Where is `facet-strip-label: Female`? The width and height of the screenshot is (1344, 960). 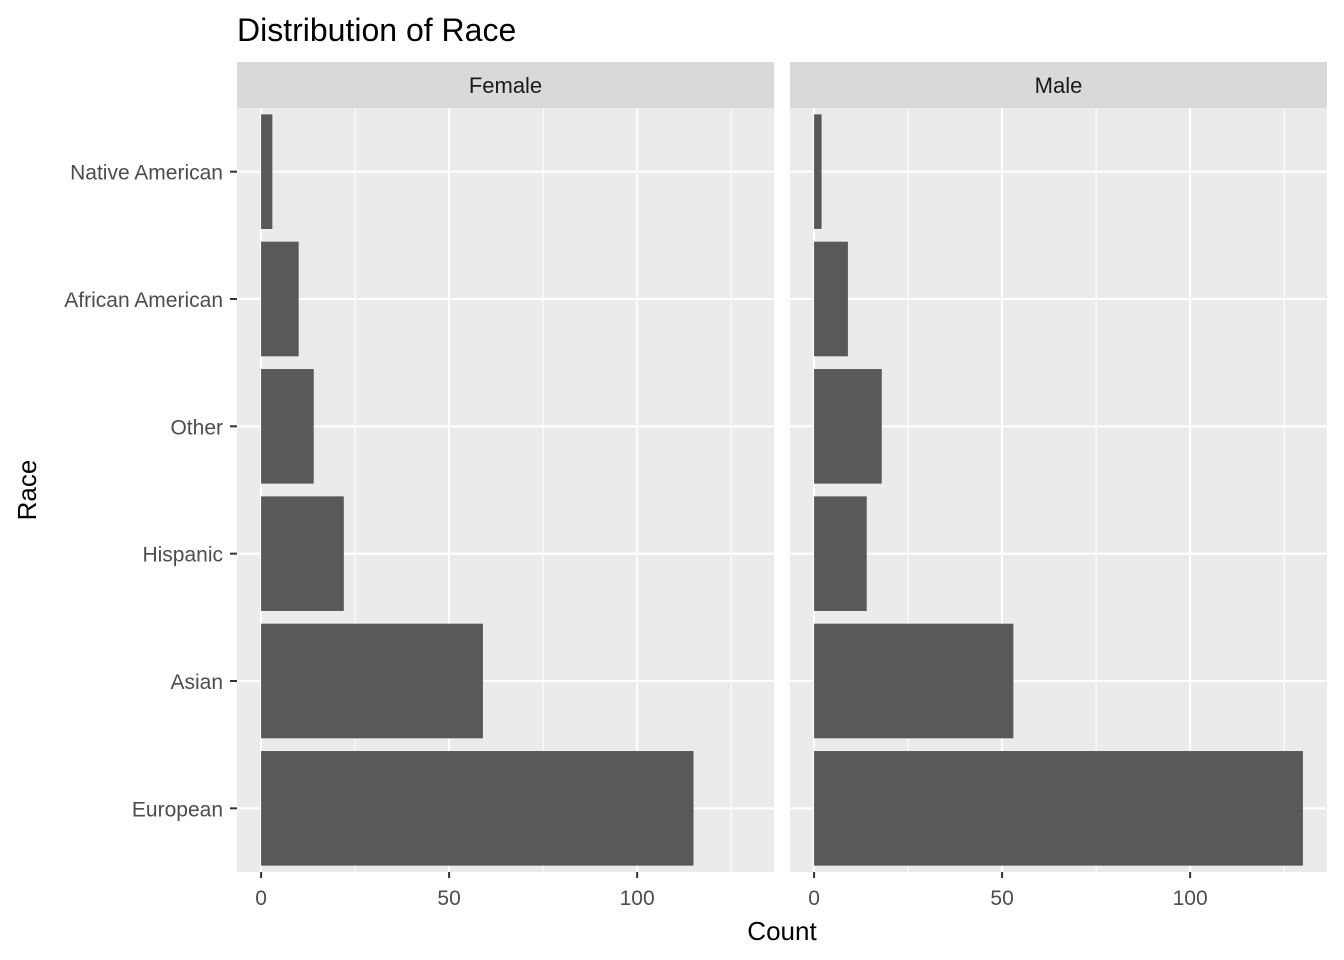
facet-strip-label: Female is located at coordinates (505, 85).